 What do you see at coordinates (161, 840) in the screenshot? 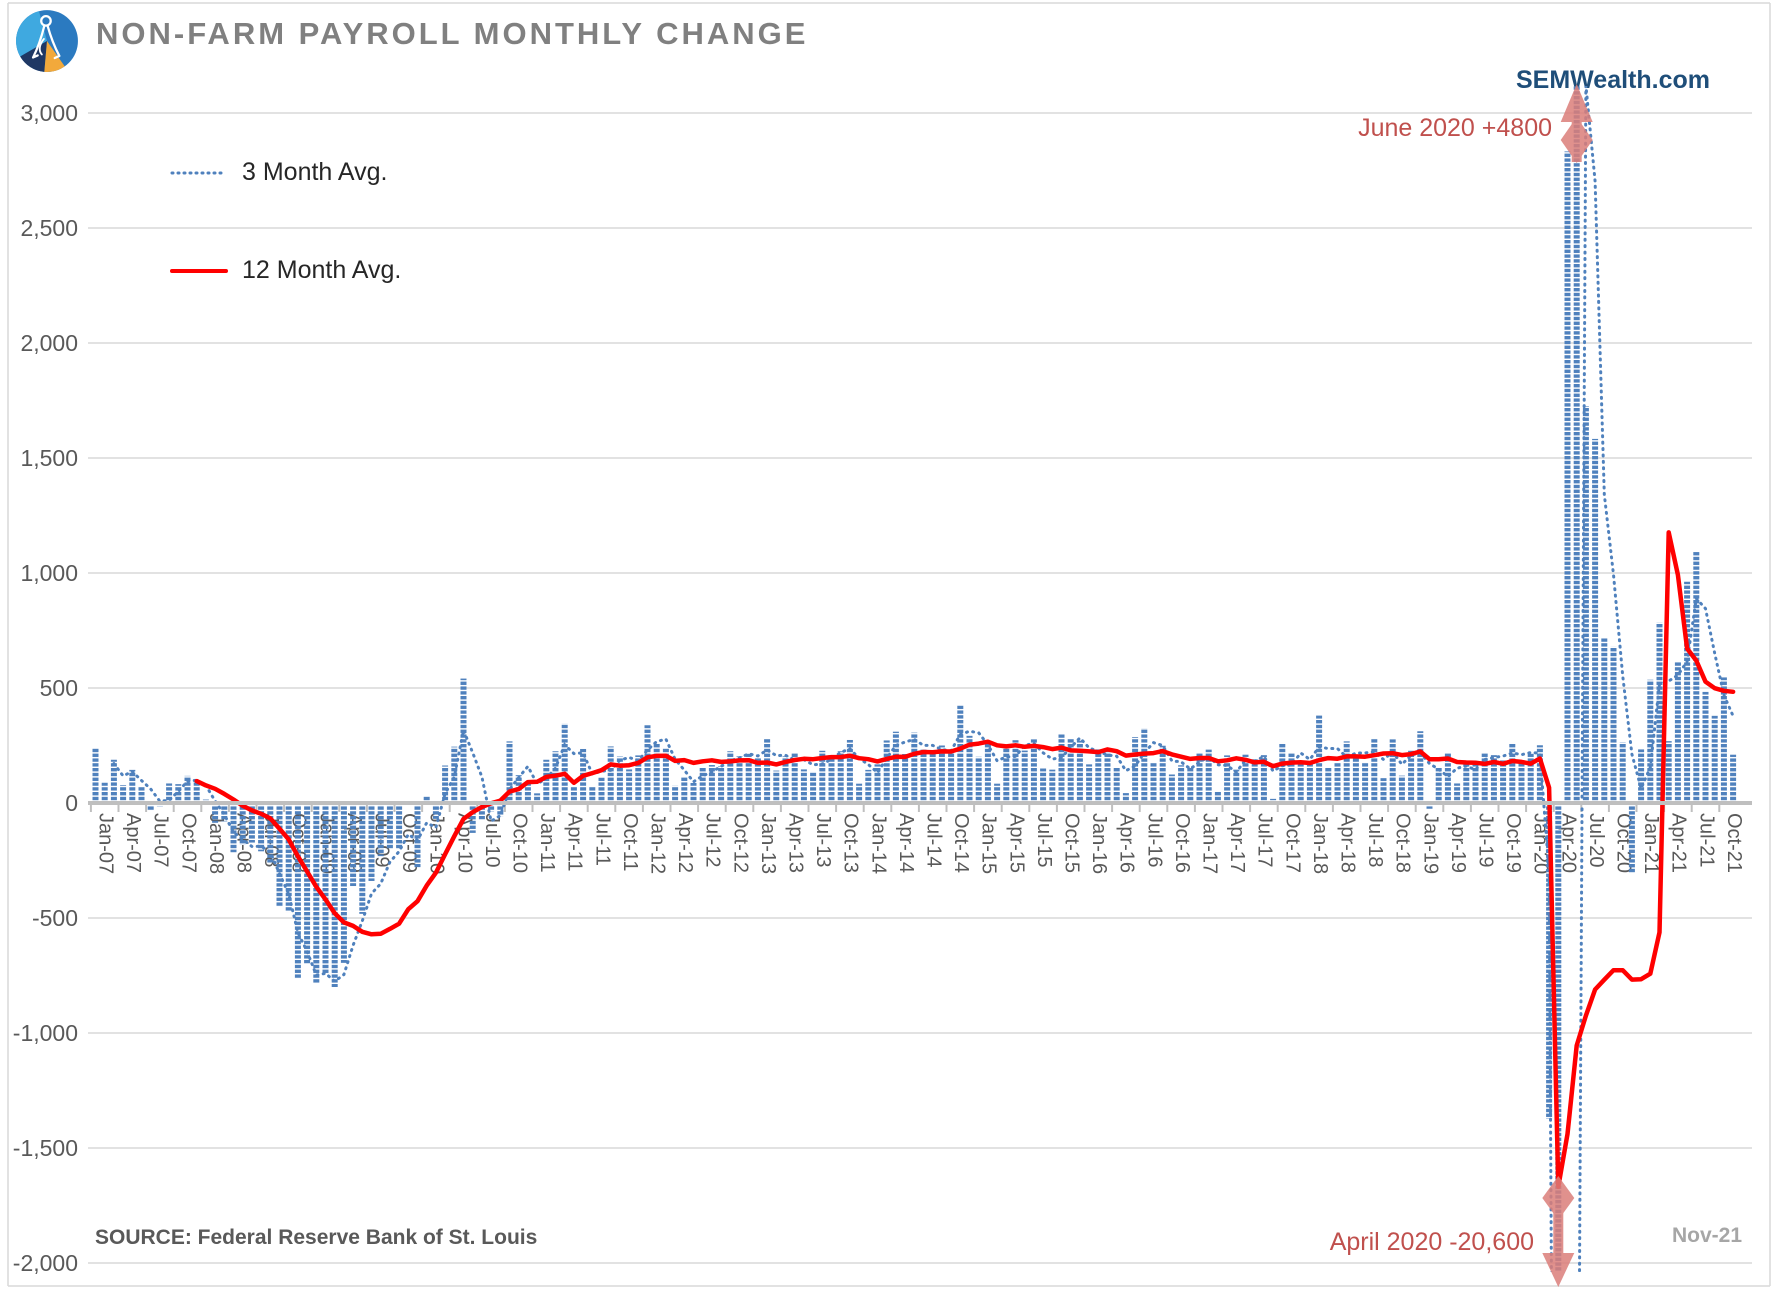
I see `x-tick-label: Jul-07` at bounding box center [161, 840].